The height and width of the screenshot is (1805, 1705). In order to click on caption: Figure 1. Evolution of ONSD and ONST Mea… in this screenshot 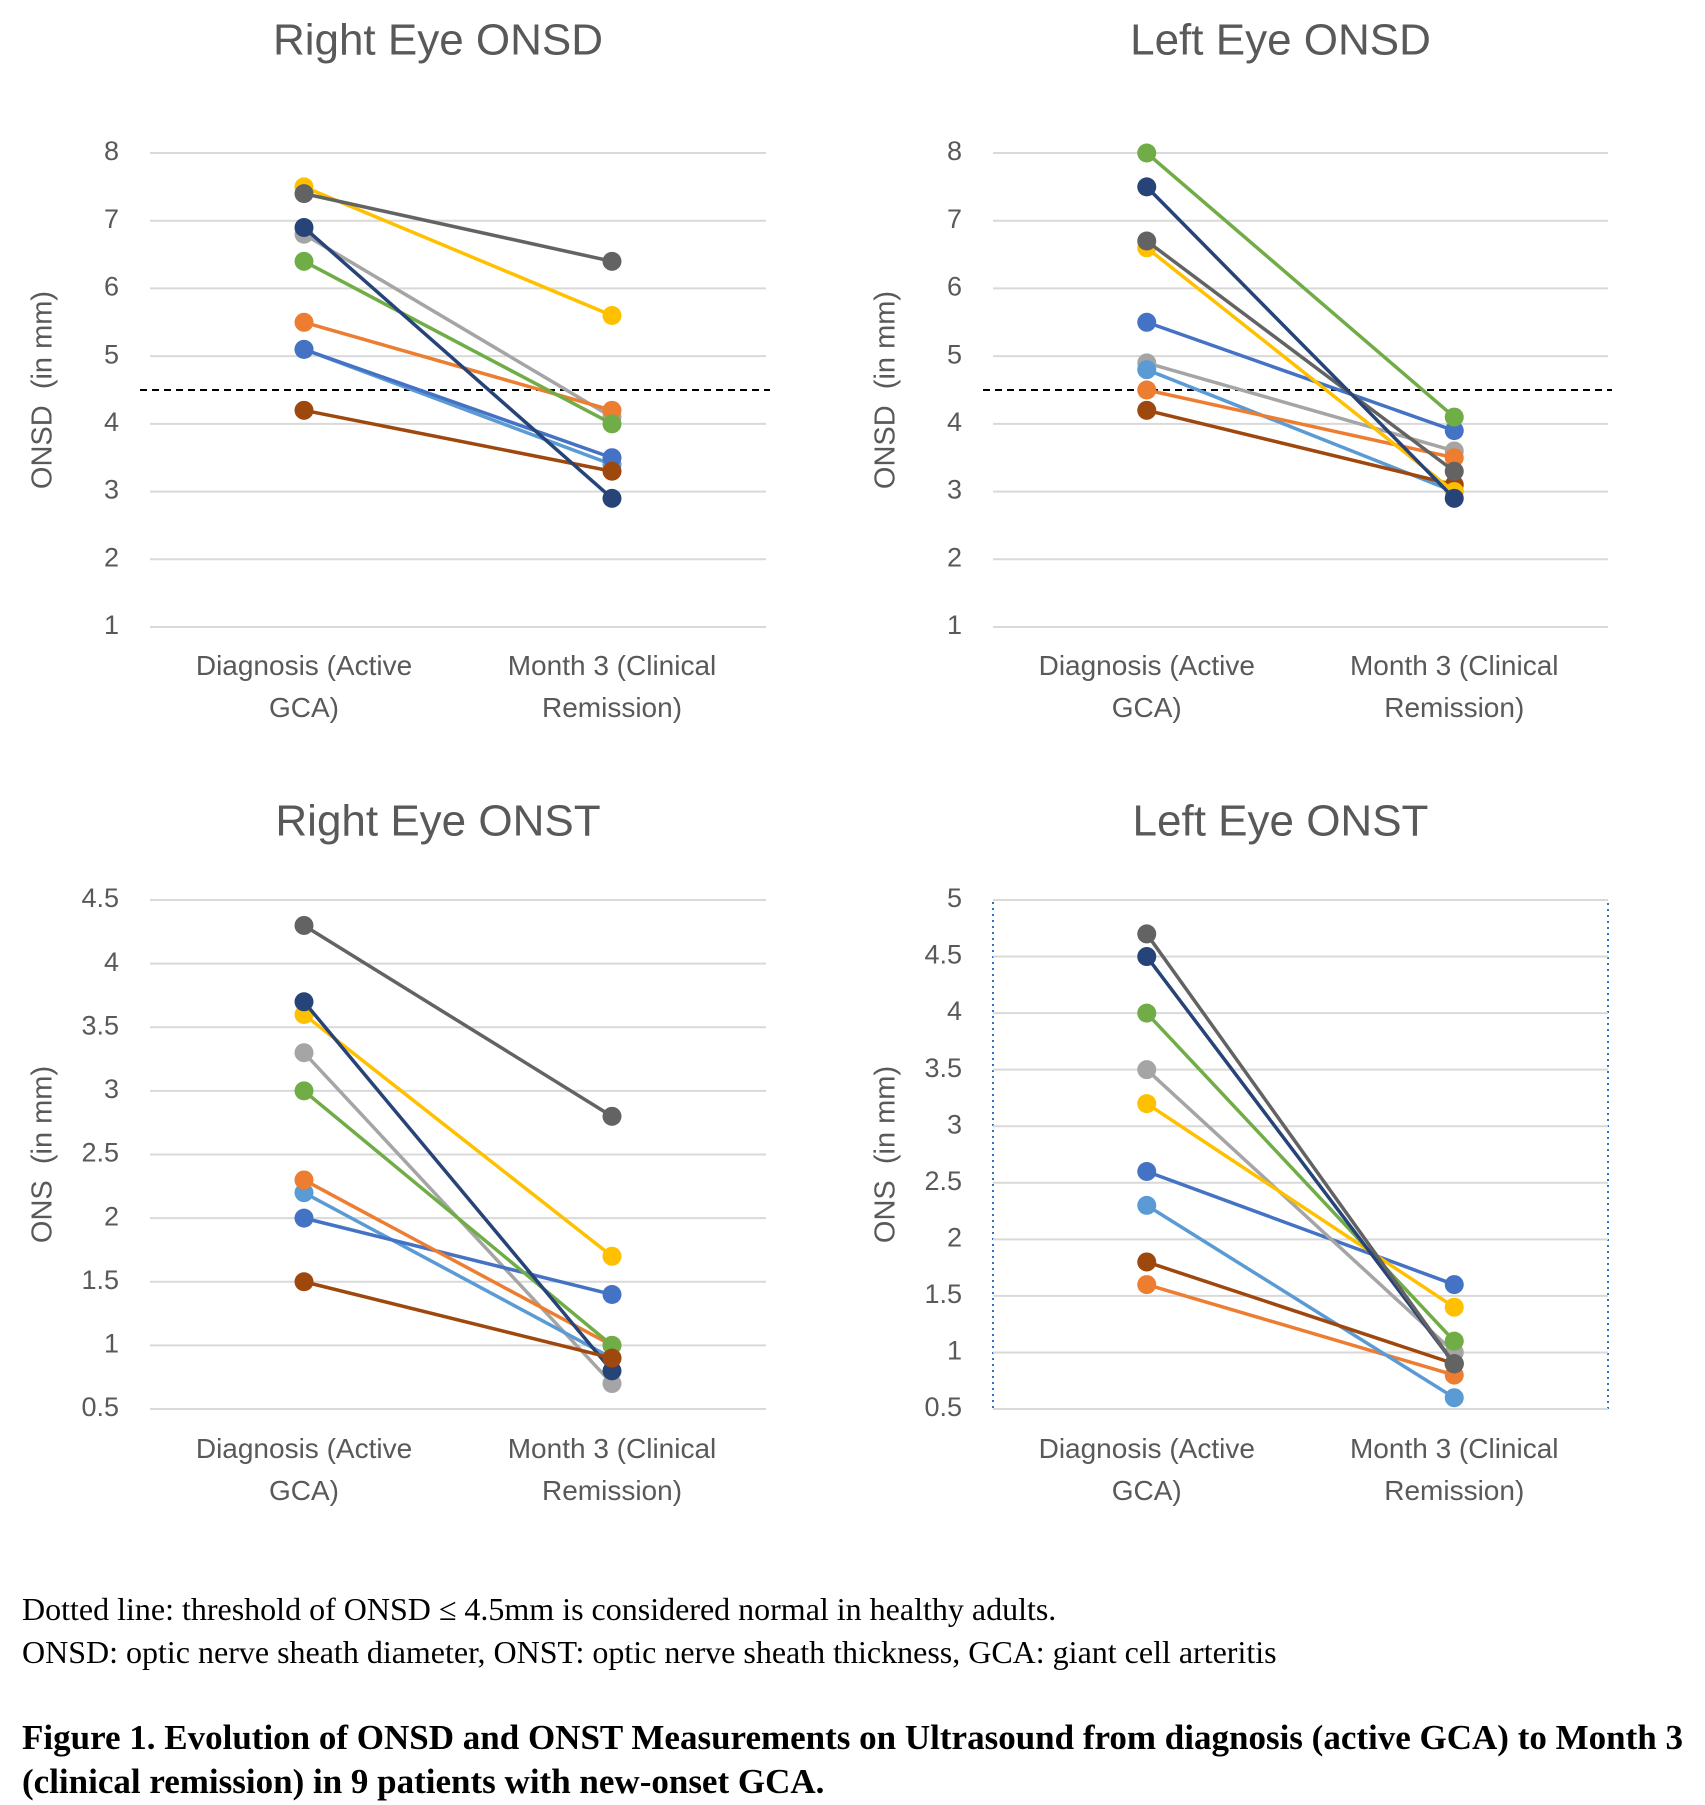, I will do `click(852, 1759)`.